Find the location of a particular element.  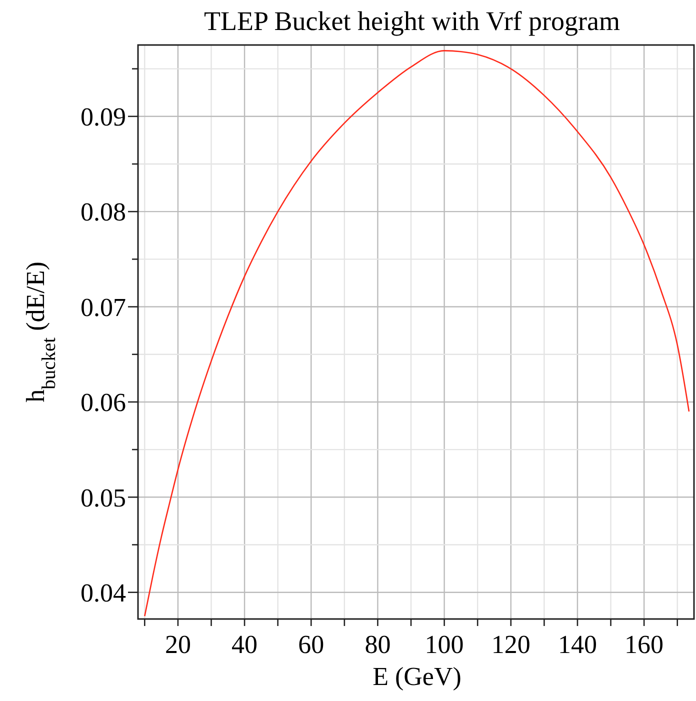

x-tick-label: 80 is located at coordinates (377, 644).